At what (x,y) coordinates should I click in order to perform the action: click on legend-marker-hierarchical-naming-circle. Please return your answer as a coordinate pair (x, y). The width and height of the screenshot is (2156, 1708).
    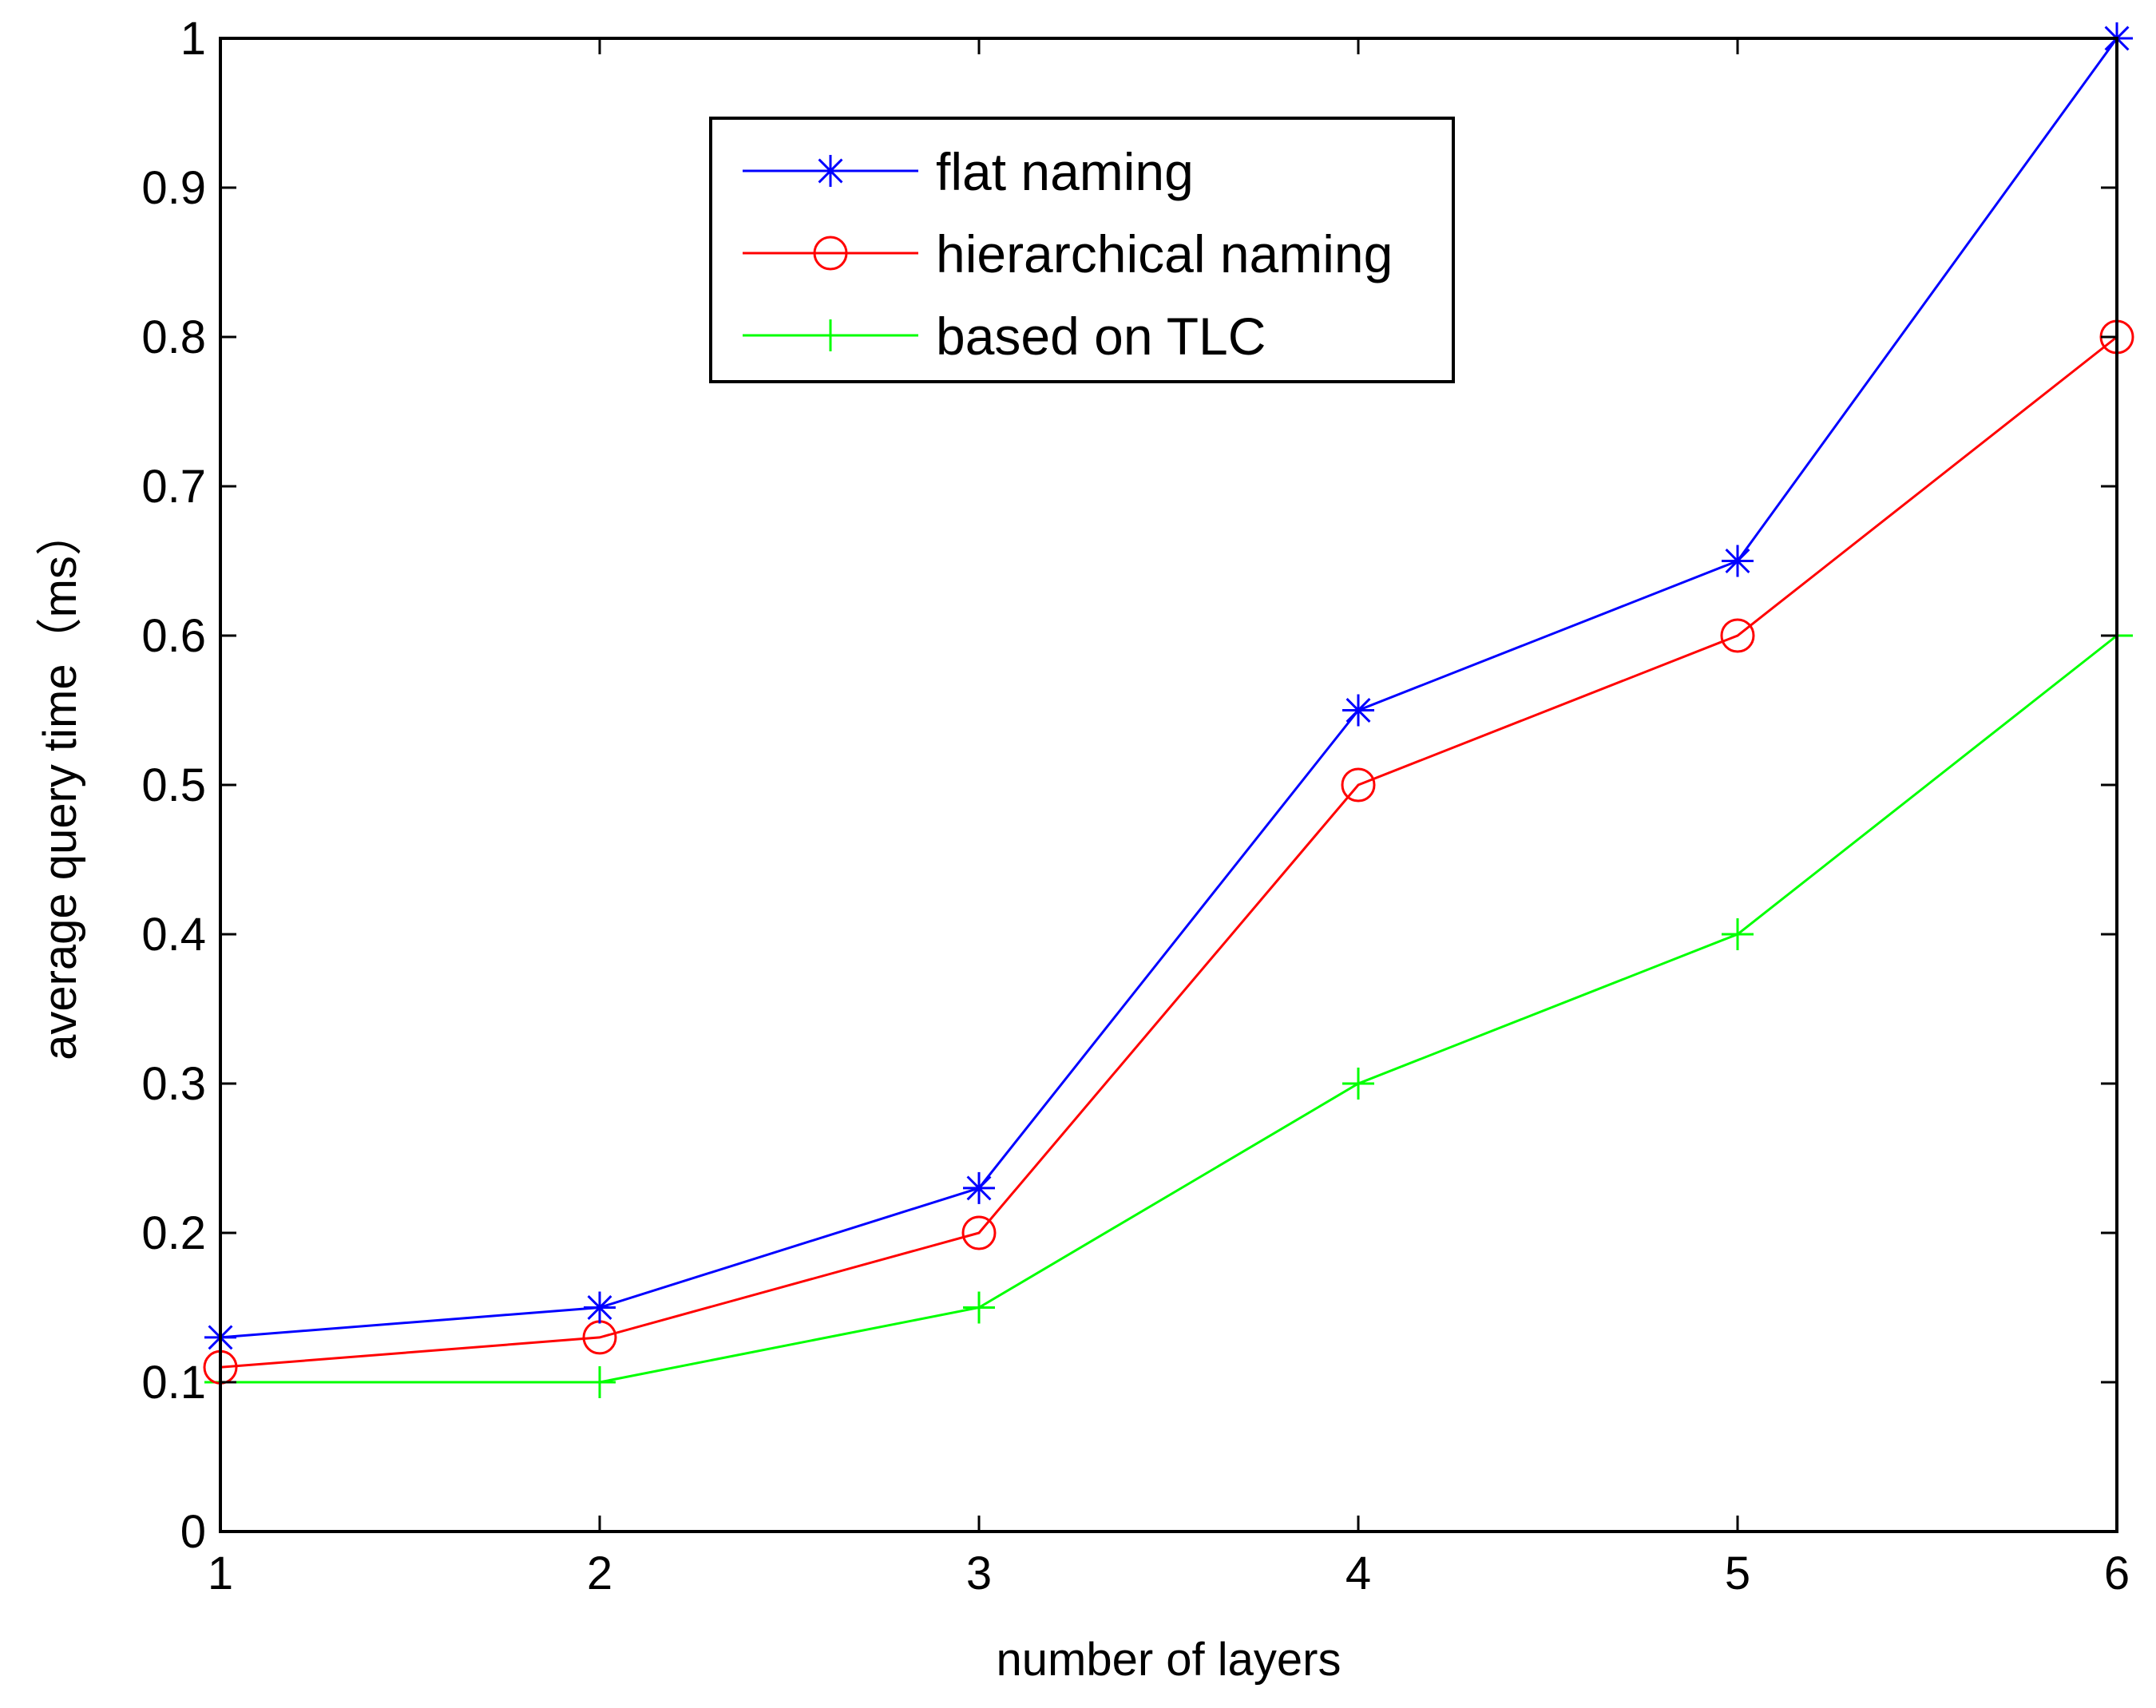
    Looking at the image, I should click on (830, 253).